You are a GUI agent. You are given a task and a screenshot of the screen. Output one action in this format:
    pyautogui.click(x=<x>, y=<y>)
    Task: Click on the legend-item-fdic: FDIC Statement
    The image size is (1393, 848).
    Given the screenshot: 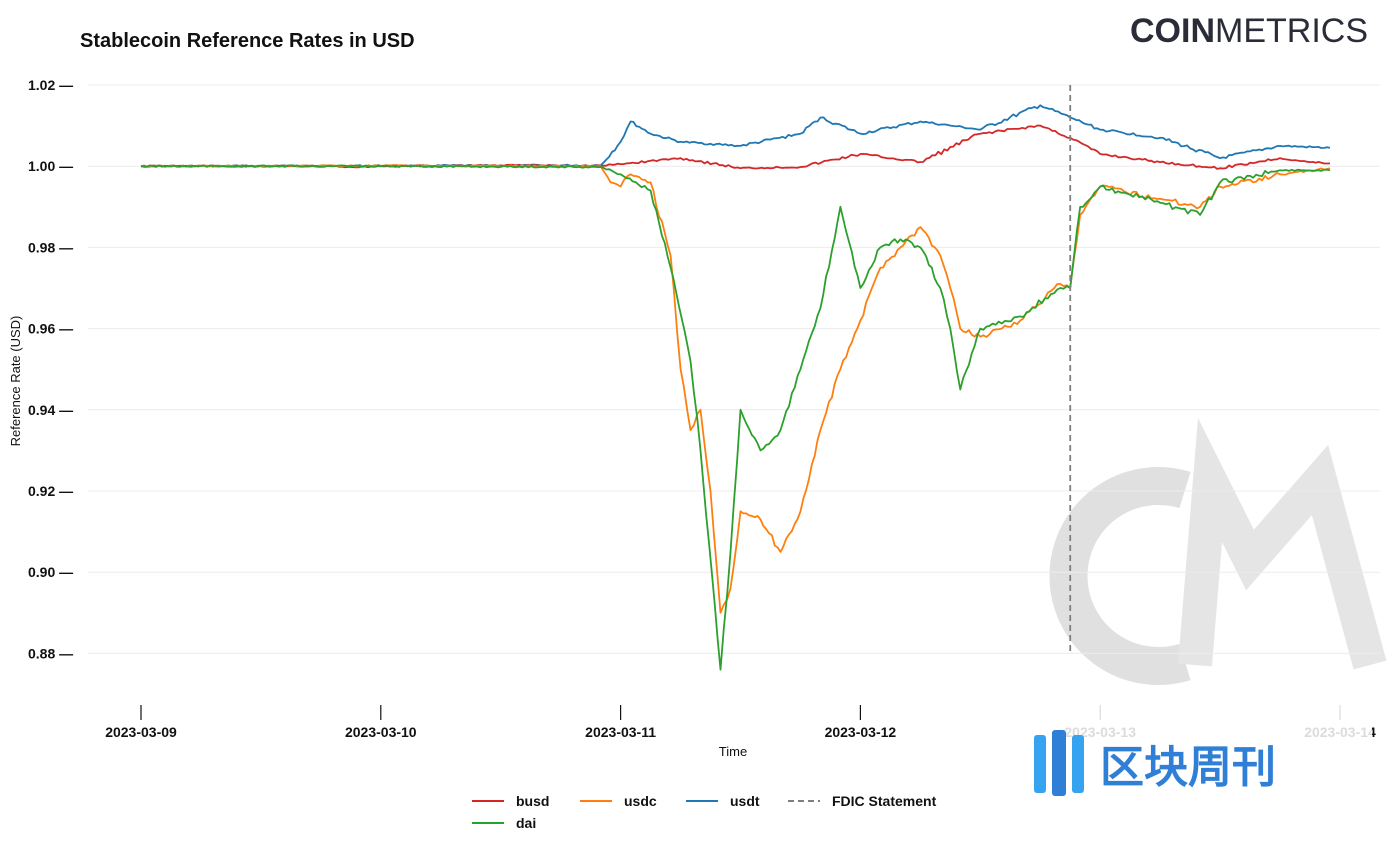 What is the action you would take?
    pyautogui.click(x=862, y=801)
    